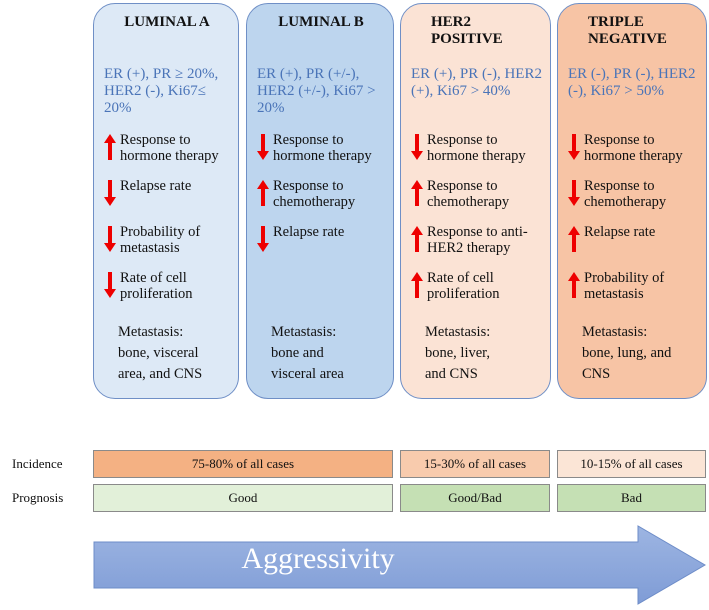 This screenshot has height=610, width=709. Describe the element at coordinates (475, 498) in the screenshot. I see `prognosis-her2: Good/Bad` at that location.